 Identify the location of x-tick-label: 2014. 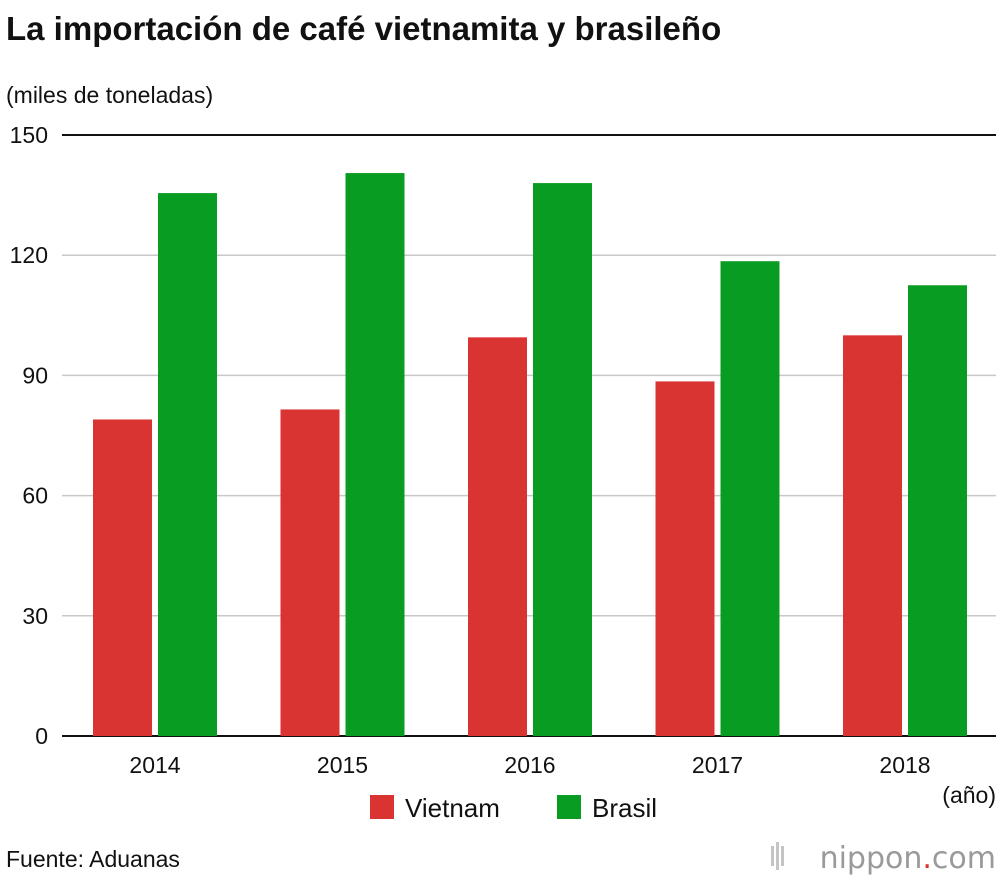
(154, 765).